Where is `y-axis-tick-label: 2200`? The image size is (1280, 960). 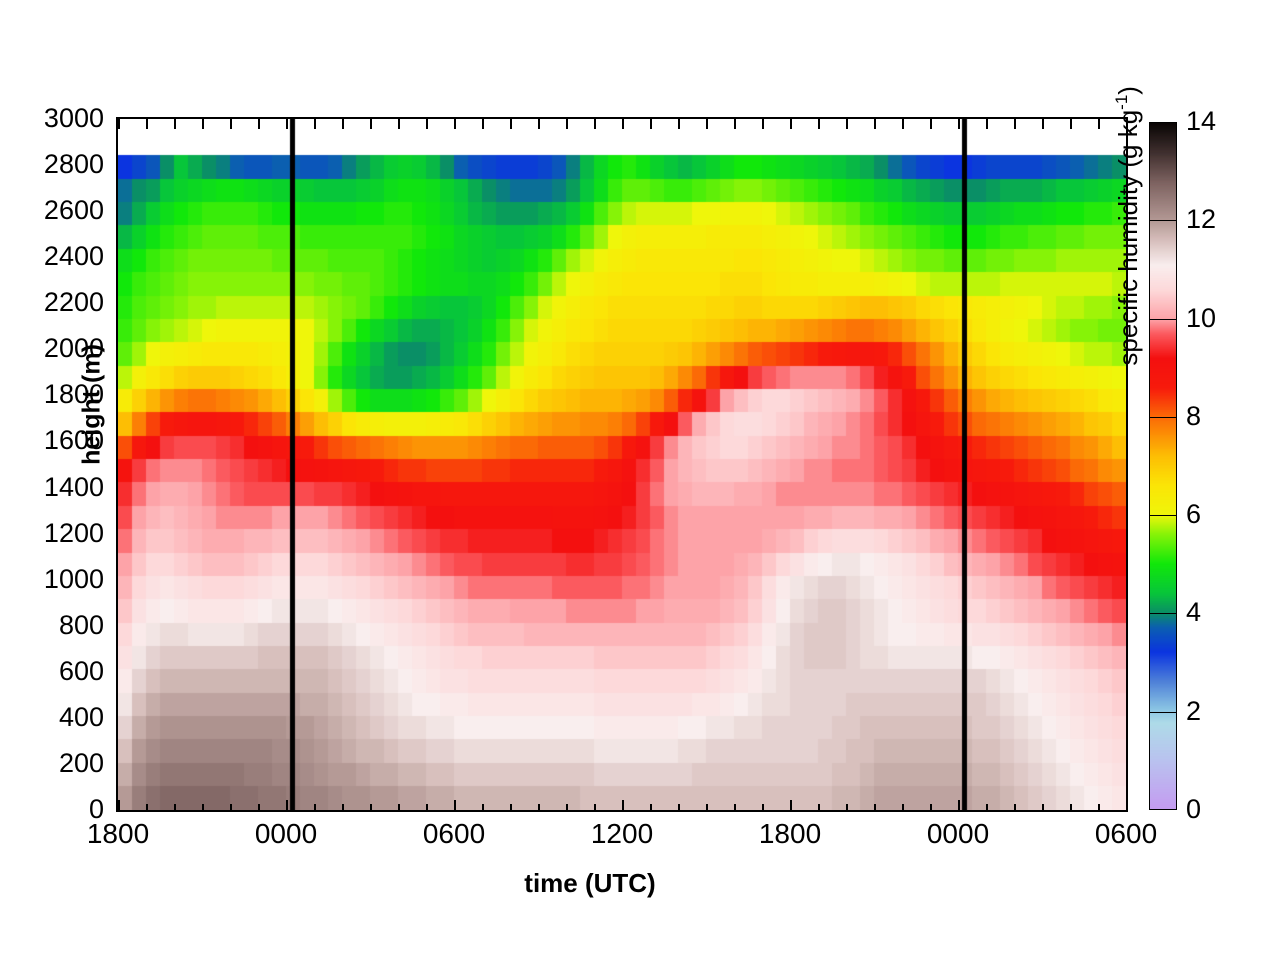
y-axis-tick-label: 2200 is located at coordinates (73, 302).